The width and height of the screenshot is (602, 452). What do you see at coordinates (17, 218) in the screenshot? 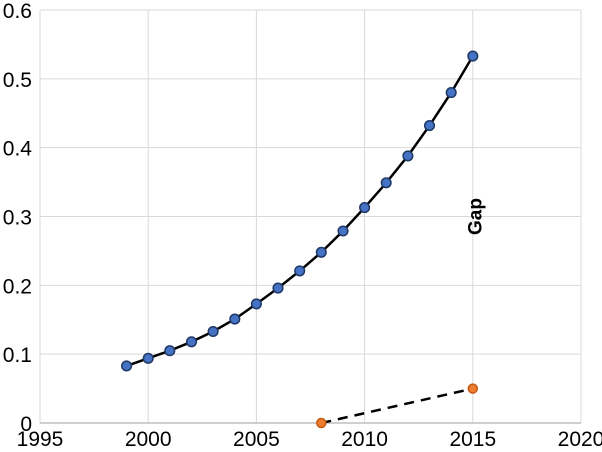
I see `y-tick-label: 0.3` at bounding box center [17, 218].